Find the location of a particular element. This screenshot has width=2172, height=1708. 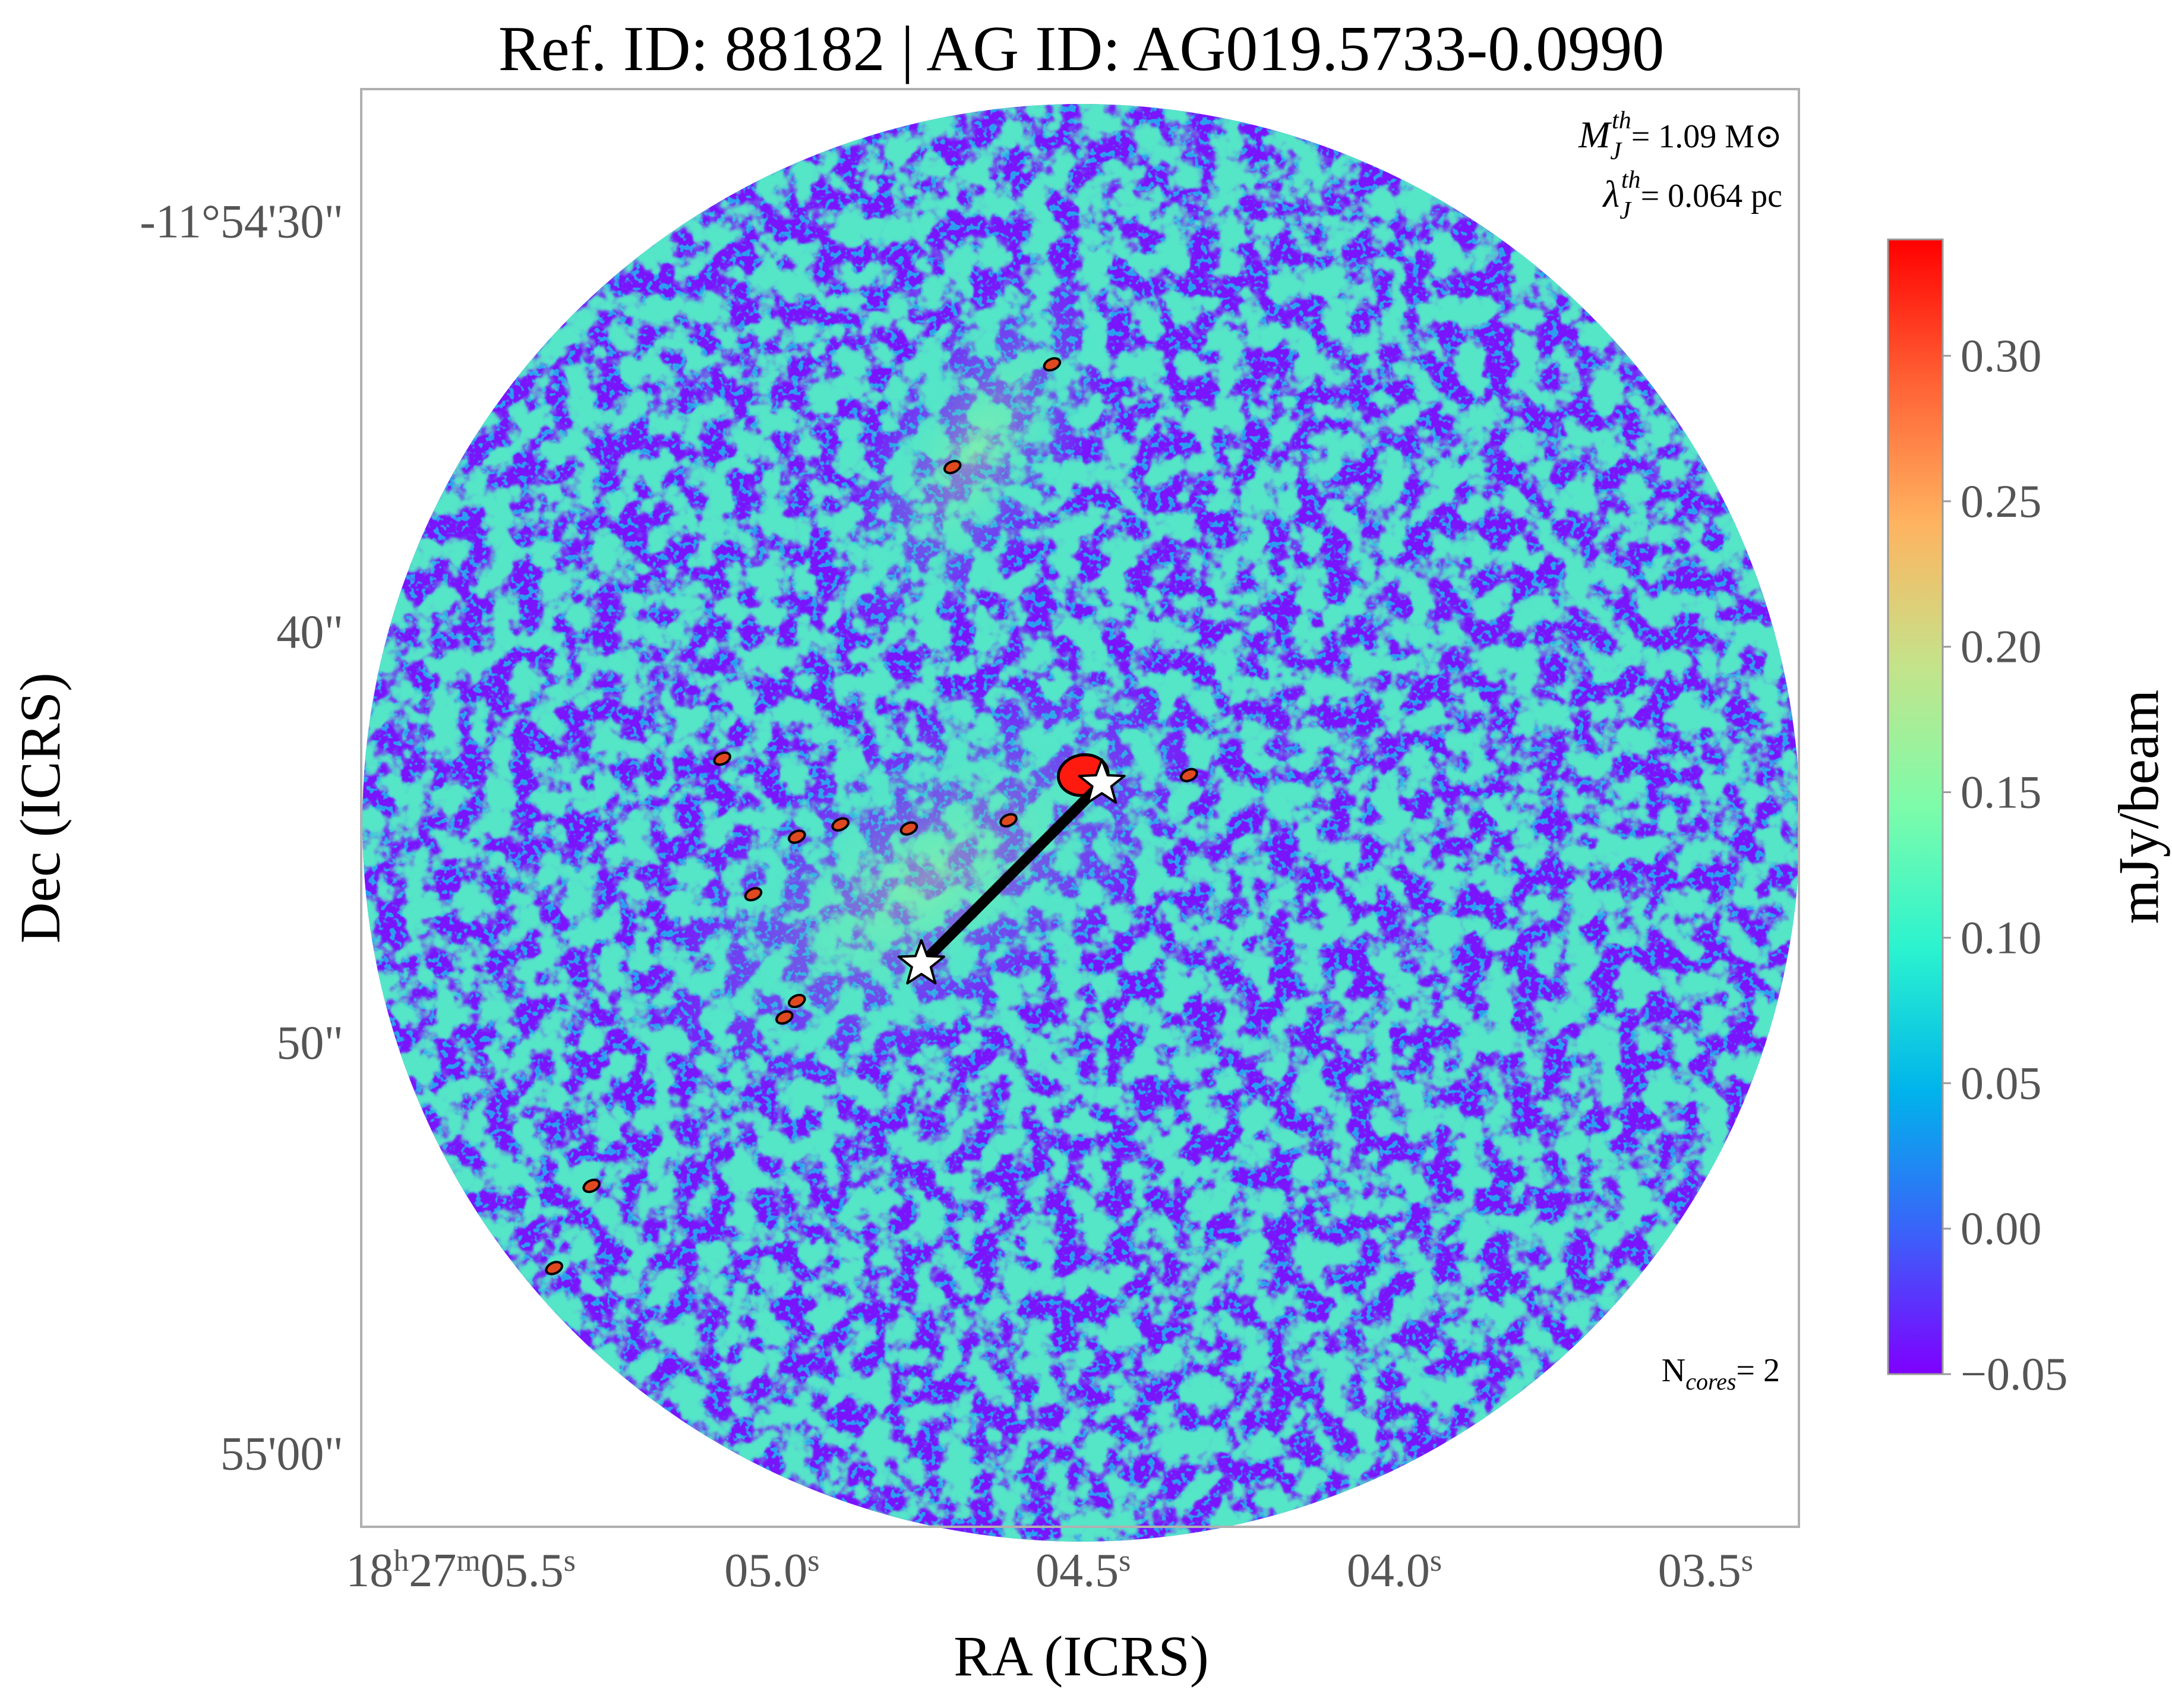

colorbar-tick-label: 0.30 is located at coordinates (2001, 355).